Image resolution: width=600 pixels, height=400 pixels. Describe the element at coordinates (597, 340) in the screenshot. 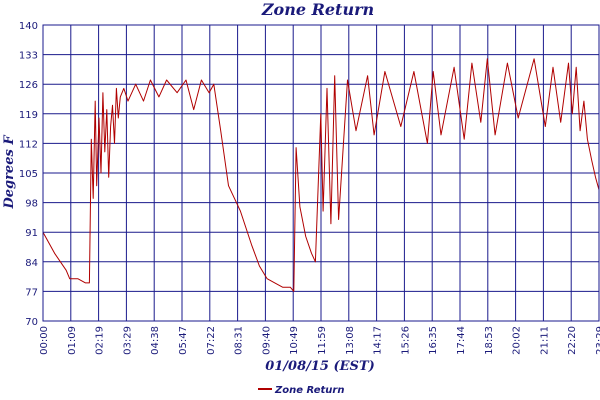

I see `x-tick-label: 23:29` at that location.